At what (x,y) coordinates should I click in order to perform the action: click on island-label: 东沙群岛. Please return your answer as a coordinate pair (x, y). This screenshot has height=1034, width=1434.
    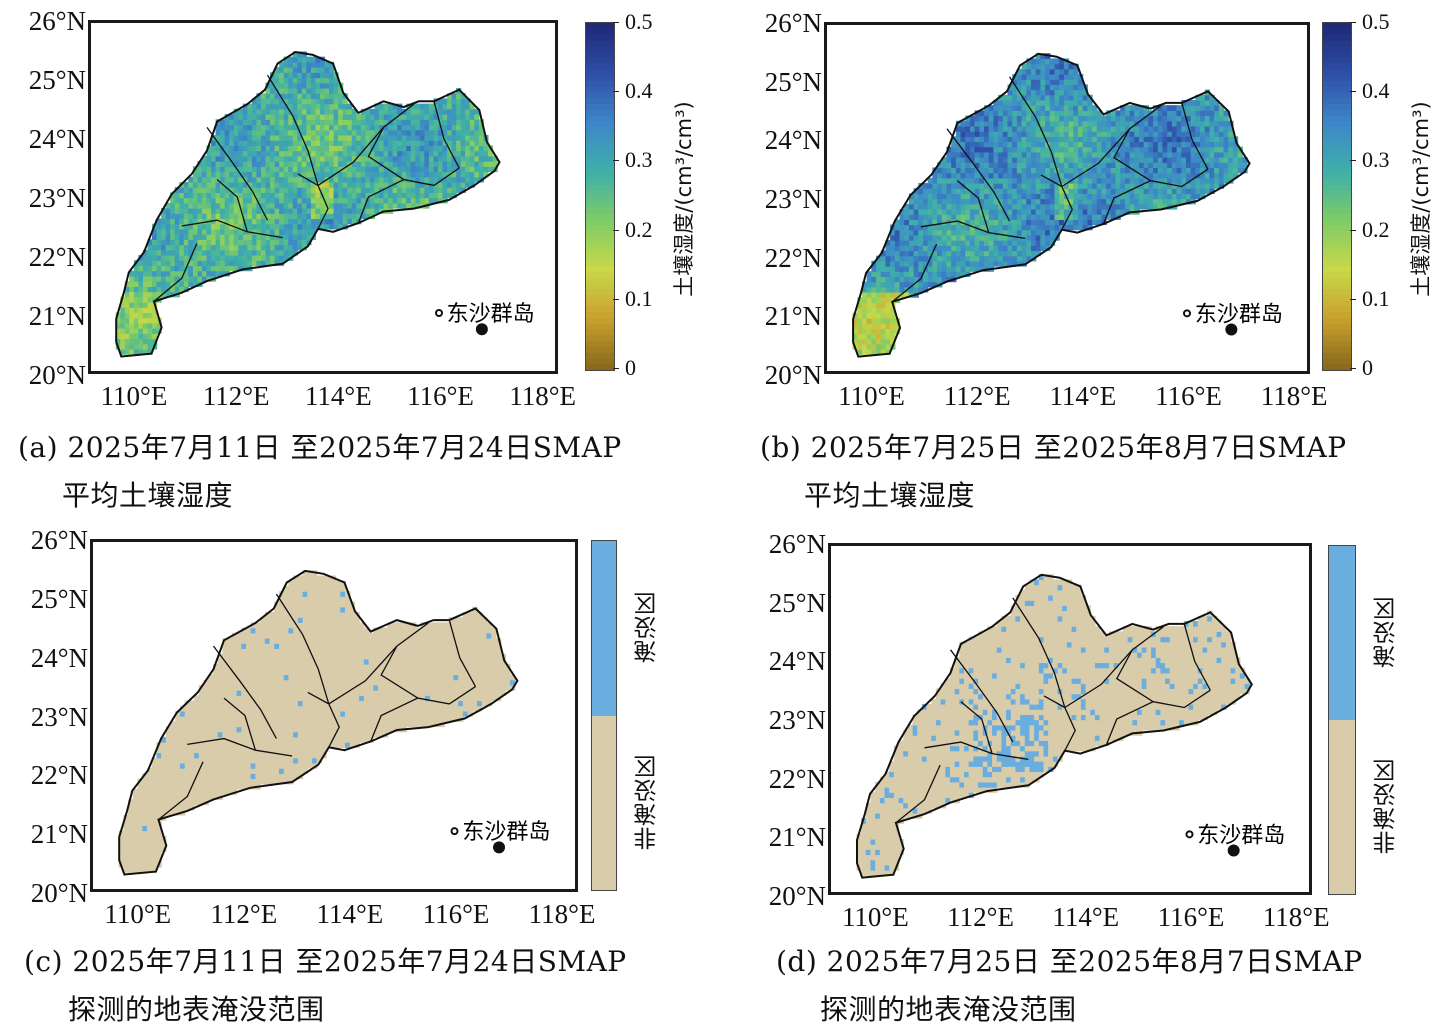
    Looking at the image, I should click on (491, 314).